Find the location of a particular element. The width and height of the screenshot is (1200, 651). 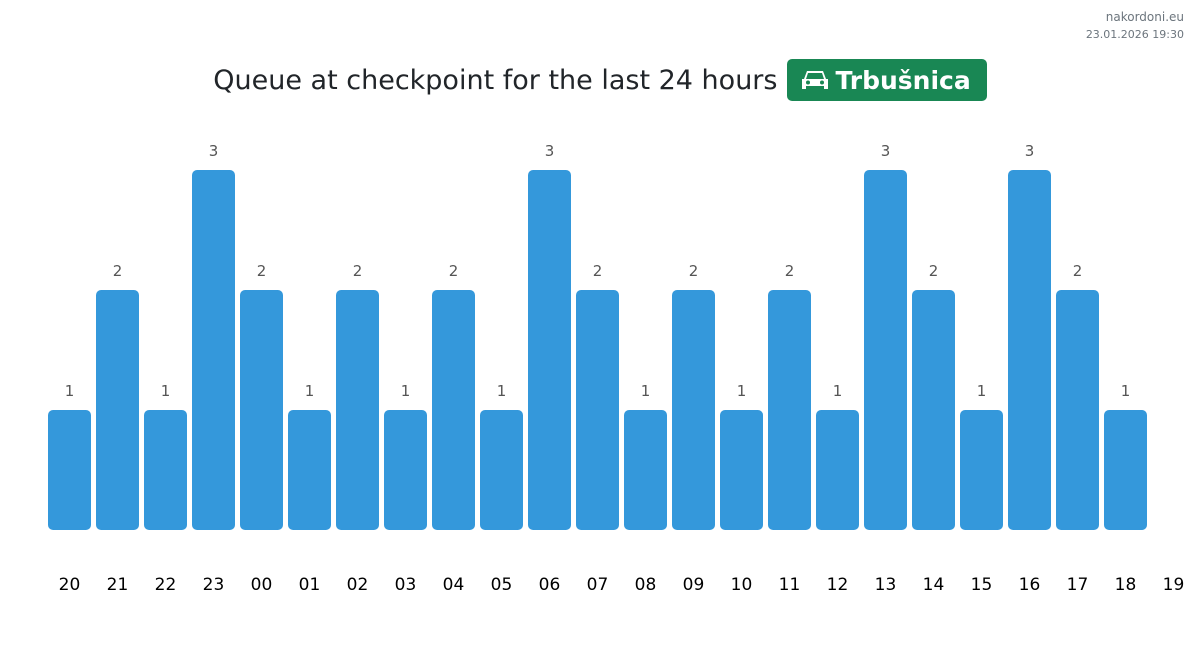

site-info: nakordoni.eu 23.01.2026 19:30 is located at coordinates (1135, 26).